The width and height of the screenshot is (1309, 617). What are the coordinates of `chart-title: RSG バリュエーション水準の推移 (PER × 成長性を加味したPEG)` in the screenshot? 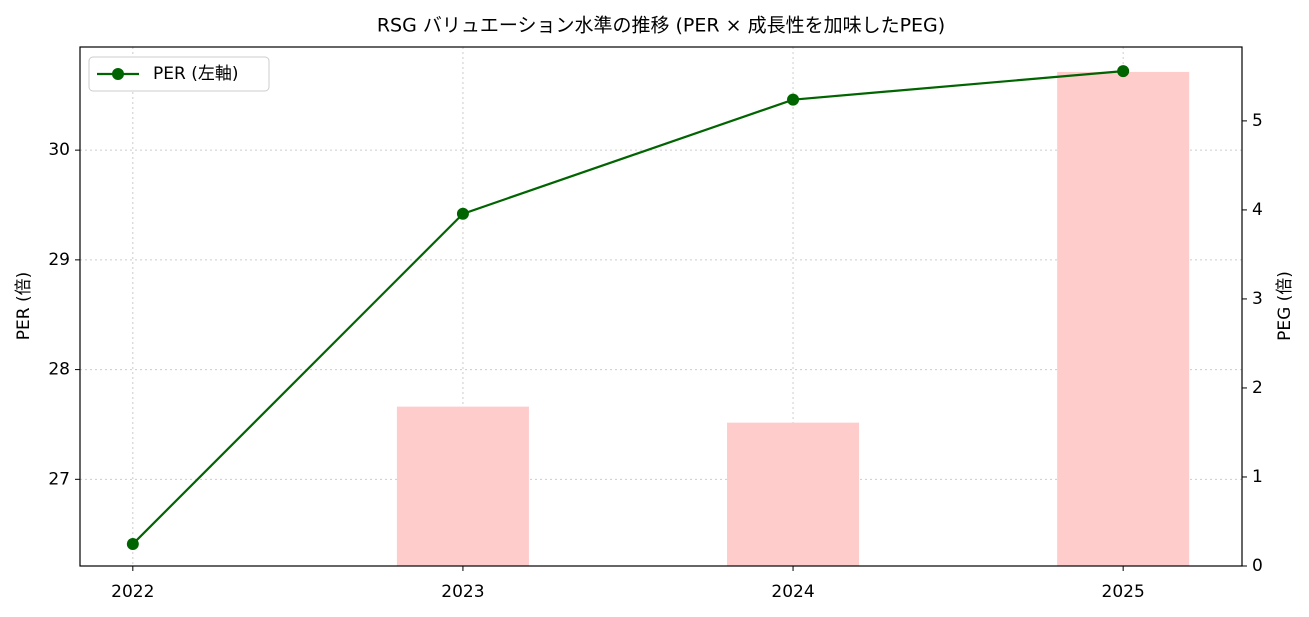 It's located at (661, 26).